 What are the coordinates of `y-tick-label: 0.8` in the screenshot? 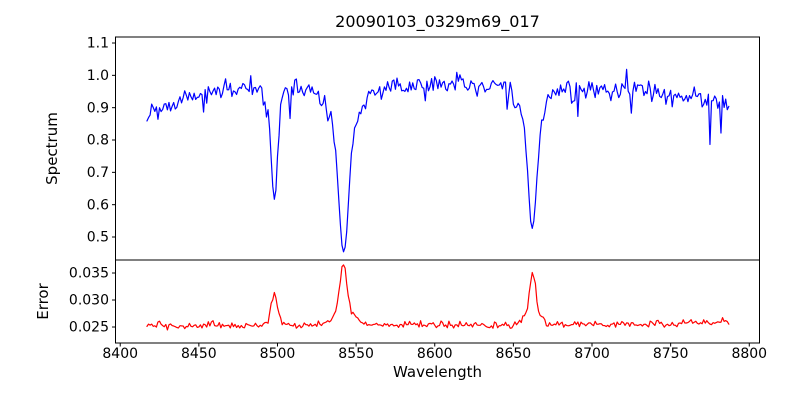 It's located at (98, 141).